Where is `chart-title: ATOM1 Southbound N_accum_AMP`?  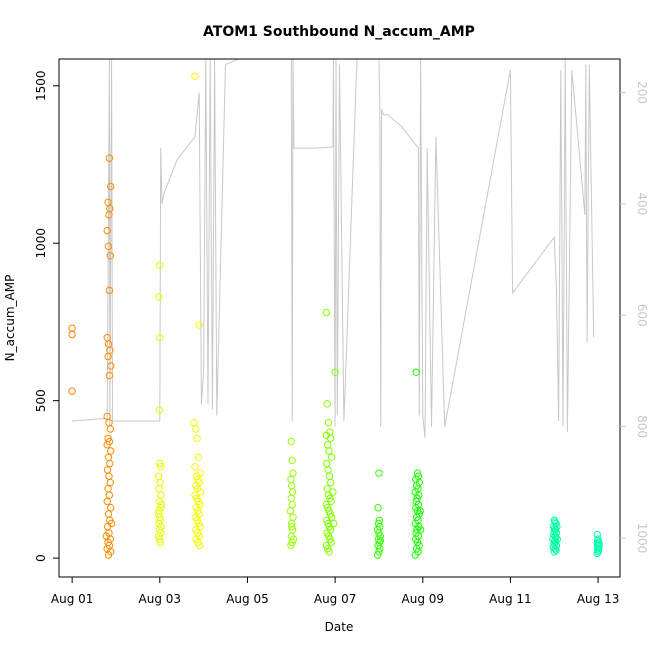
chart-title: ATOM1 Southbound N_accum_AMP is located at coordinates (339, 32).